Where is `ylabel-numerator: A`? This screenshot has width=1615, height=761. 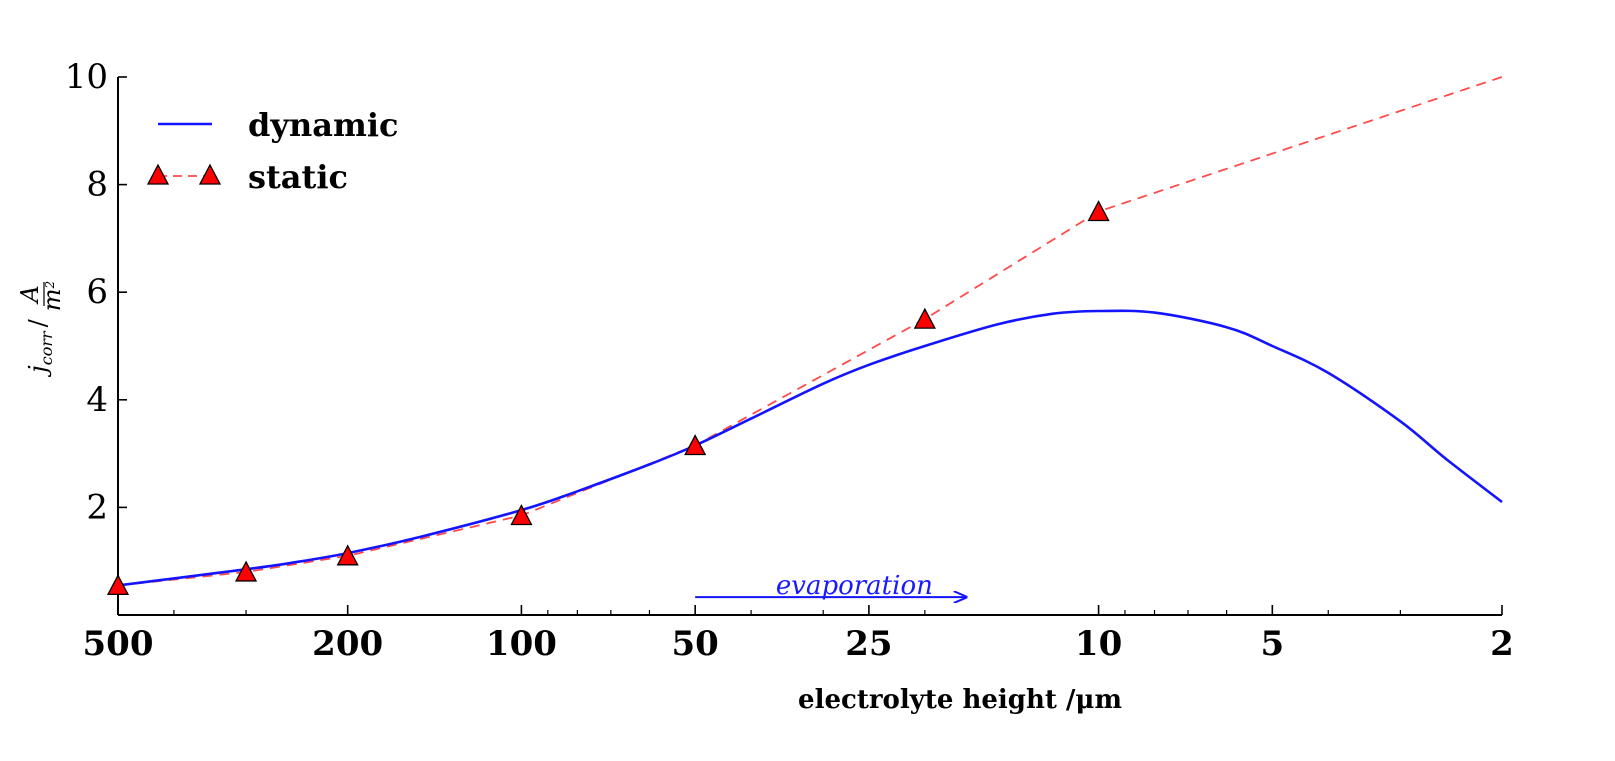
ylabel-numerator: A is located at coordinates (30, 294).